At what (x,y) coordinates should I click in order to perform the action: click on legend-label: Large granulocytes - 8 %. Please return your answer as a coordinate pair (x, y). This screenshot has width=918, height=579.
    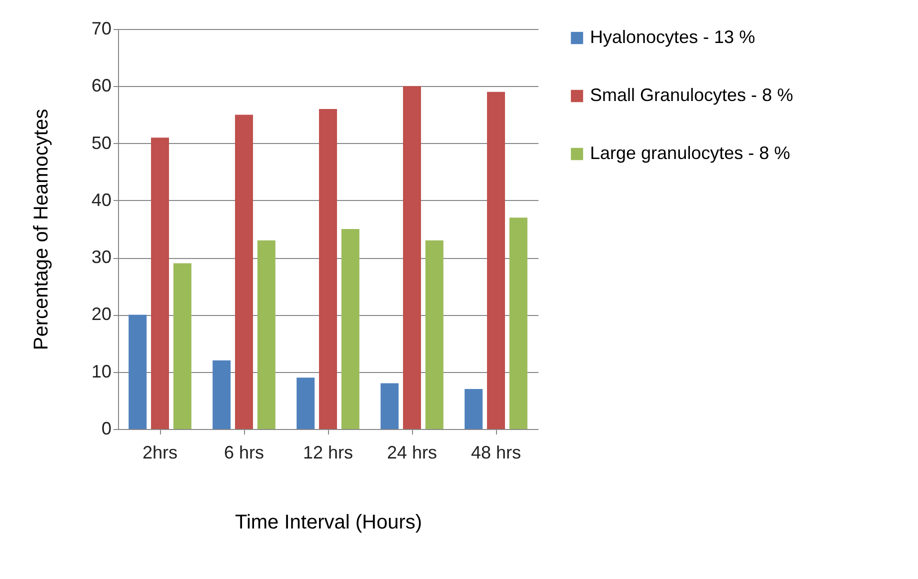
    Looking at the image, I should click on (690, 153).